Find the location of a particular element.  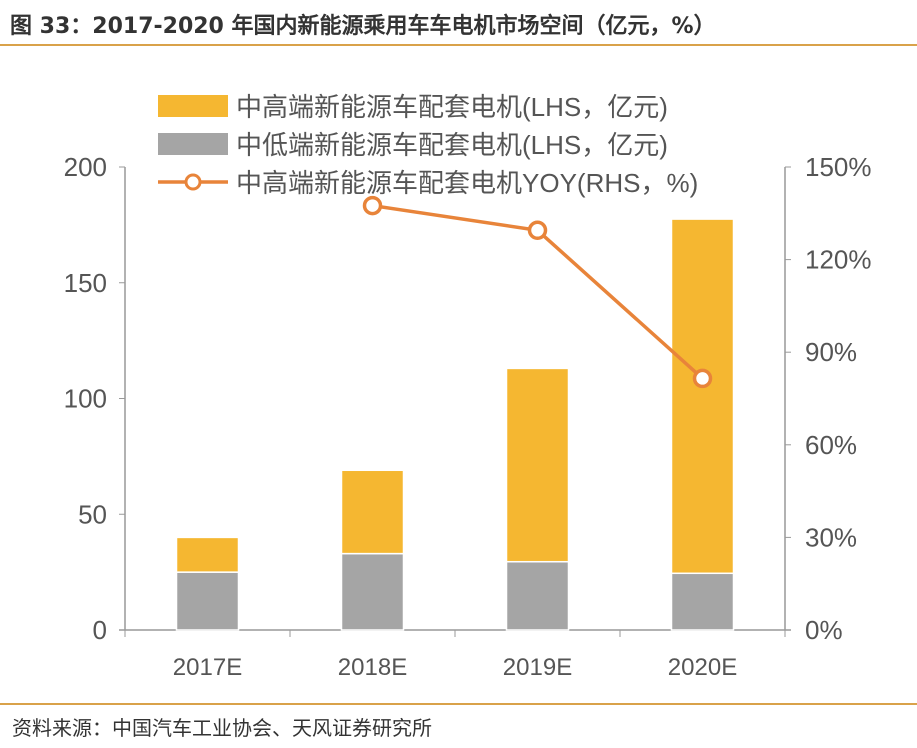

right-tick-label: 60% is located at coordinates (831, 445).